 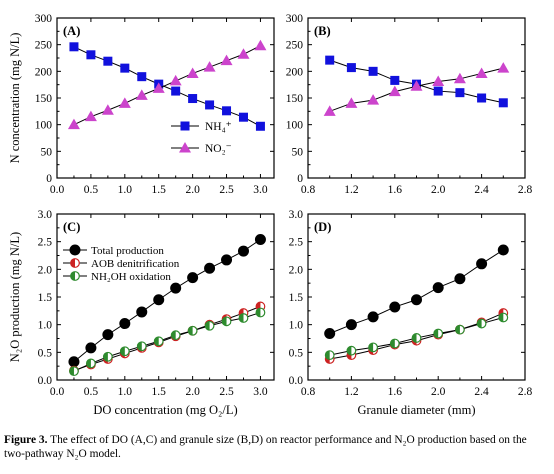 What do you see at coordinates (135, 264) in the screenshot?
I see `legend-label: AOB denitrification` at bounding box center [135, 264].